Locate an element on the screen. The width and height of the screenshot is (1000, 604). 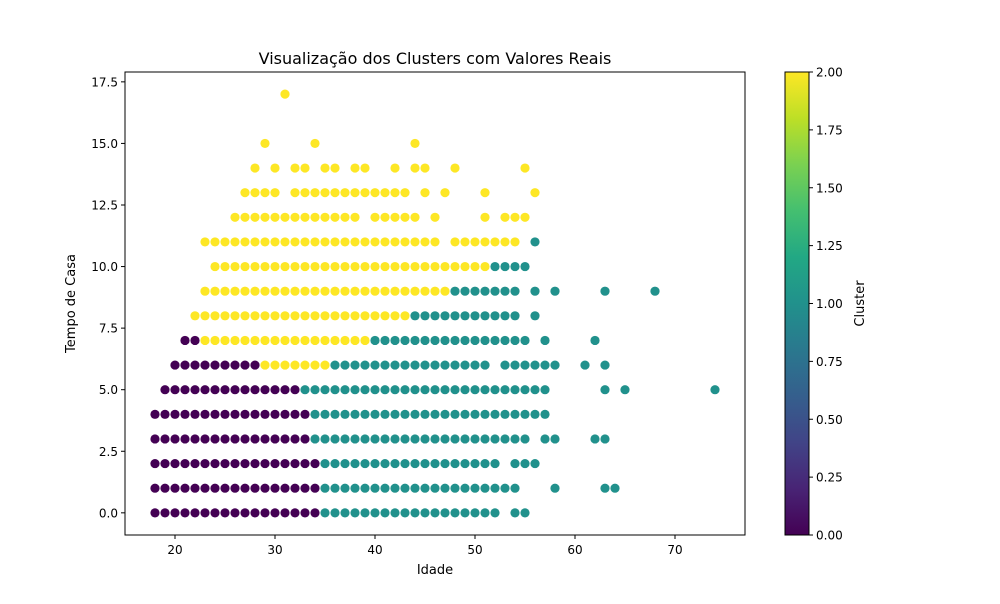
x-tick-label: 20 is located at coordinates (174, 550).